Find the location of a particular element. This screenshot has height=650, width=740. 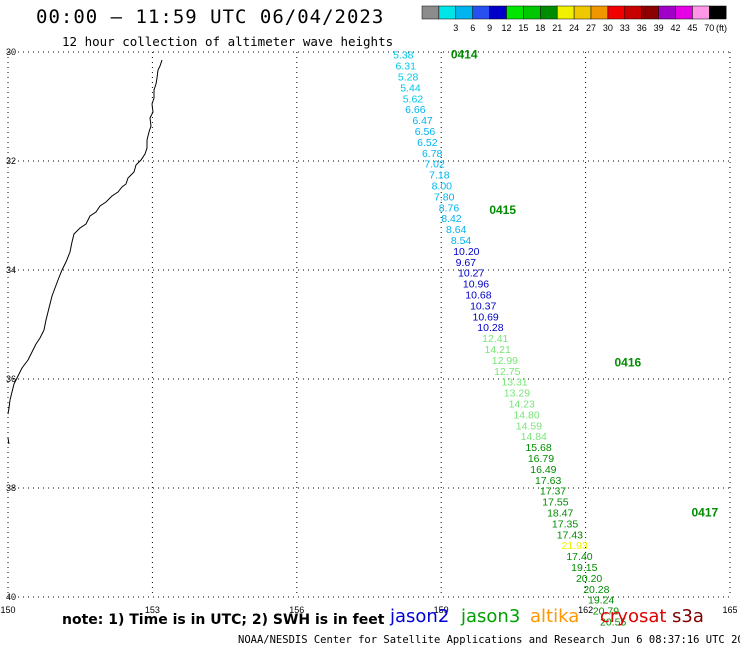

swh-value-label: 5.44 is located at coordinates (410, 88).